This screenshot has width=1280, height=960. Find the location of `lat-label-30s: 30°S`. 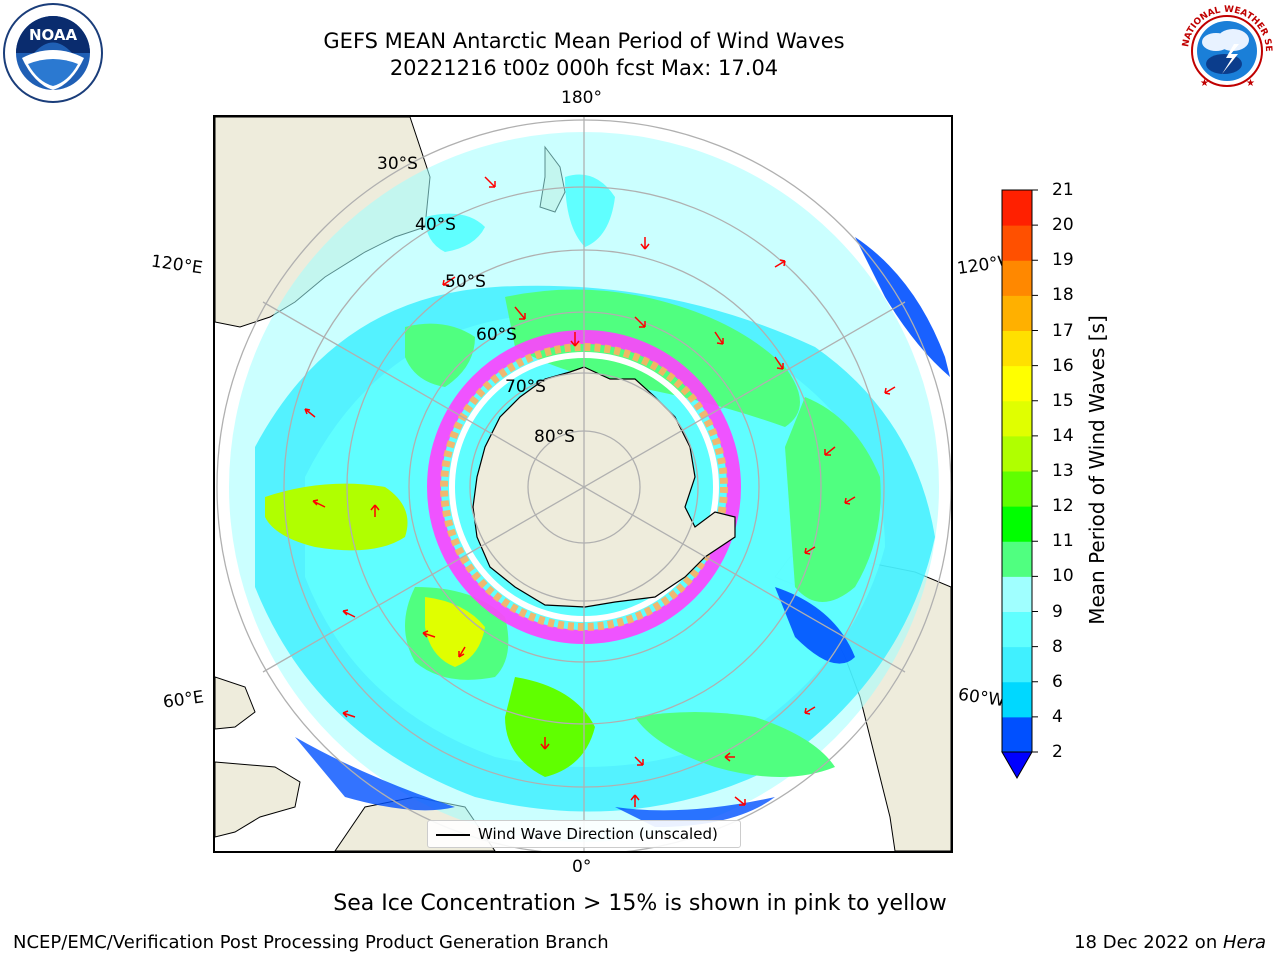

lat-label-30s: 30°S is located at coordinates (397, 164).